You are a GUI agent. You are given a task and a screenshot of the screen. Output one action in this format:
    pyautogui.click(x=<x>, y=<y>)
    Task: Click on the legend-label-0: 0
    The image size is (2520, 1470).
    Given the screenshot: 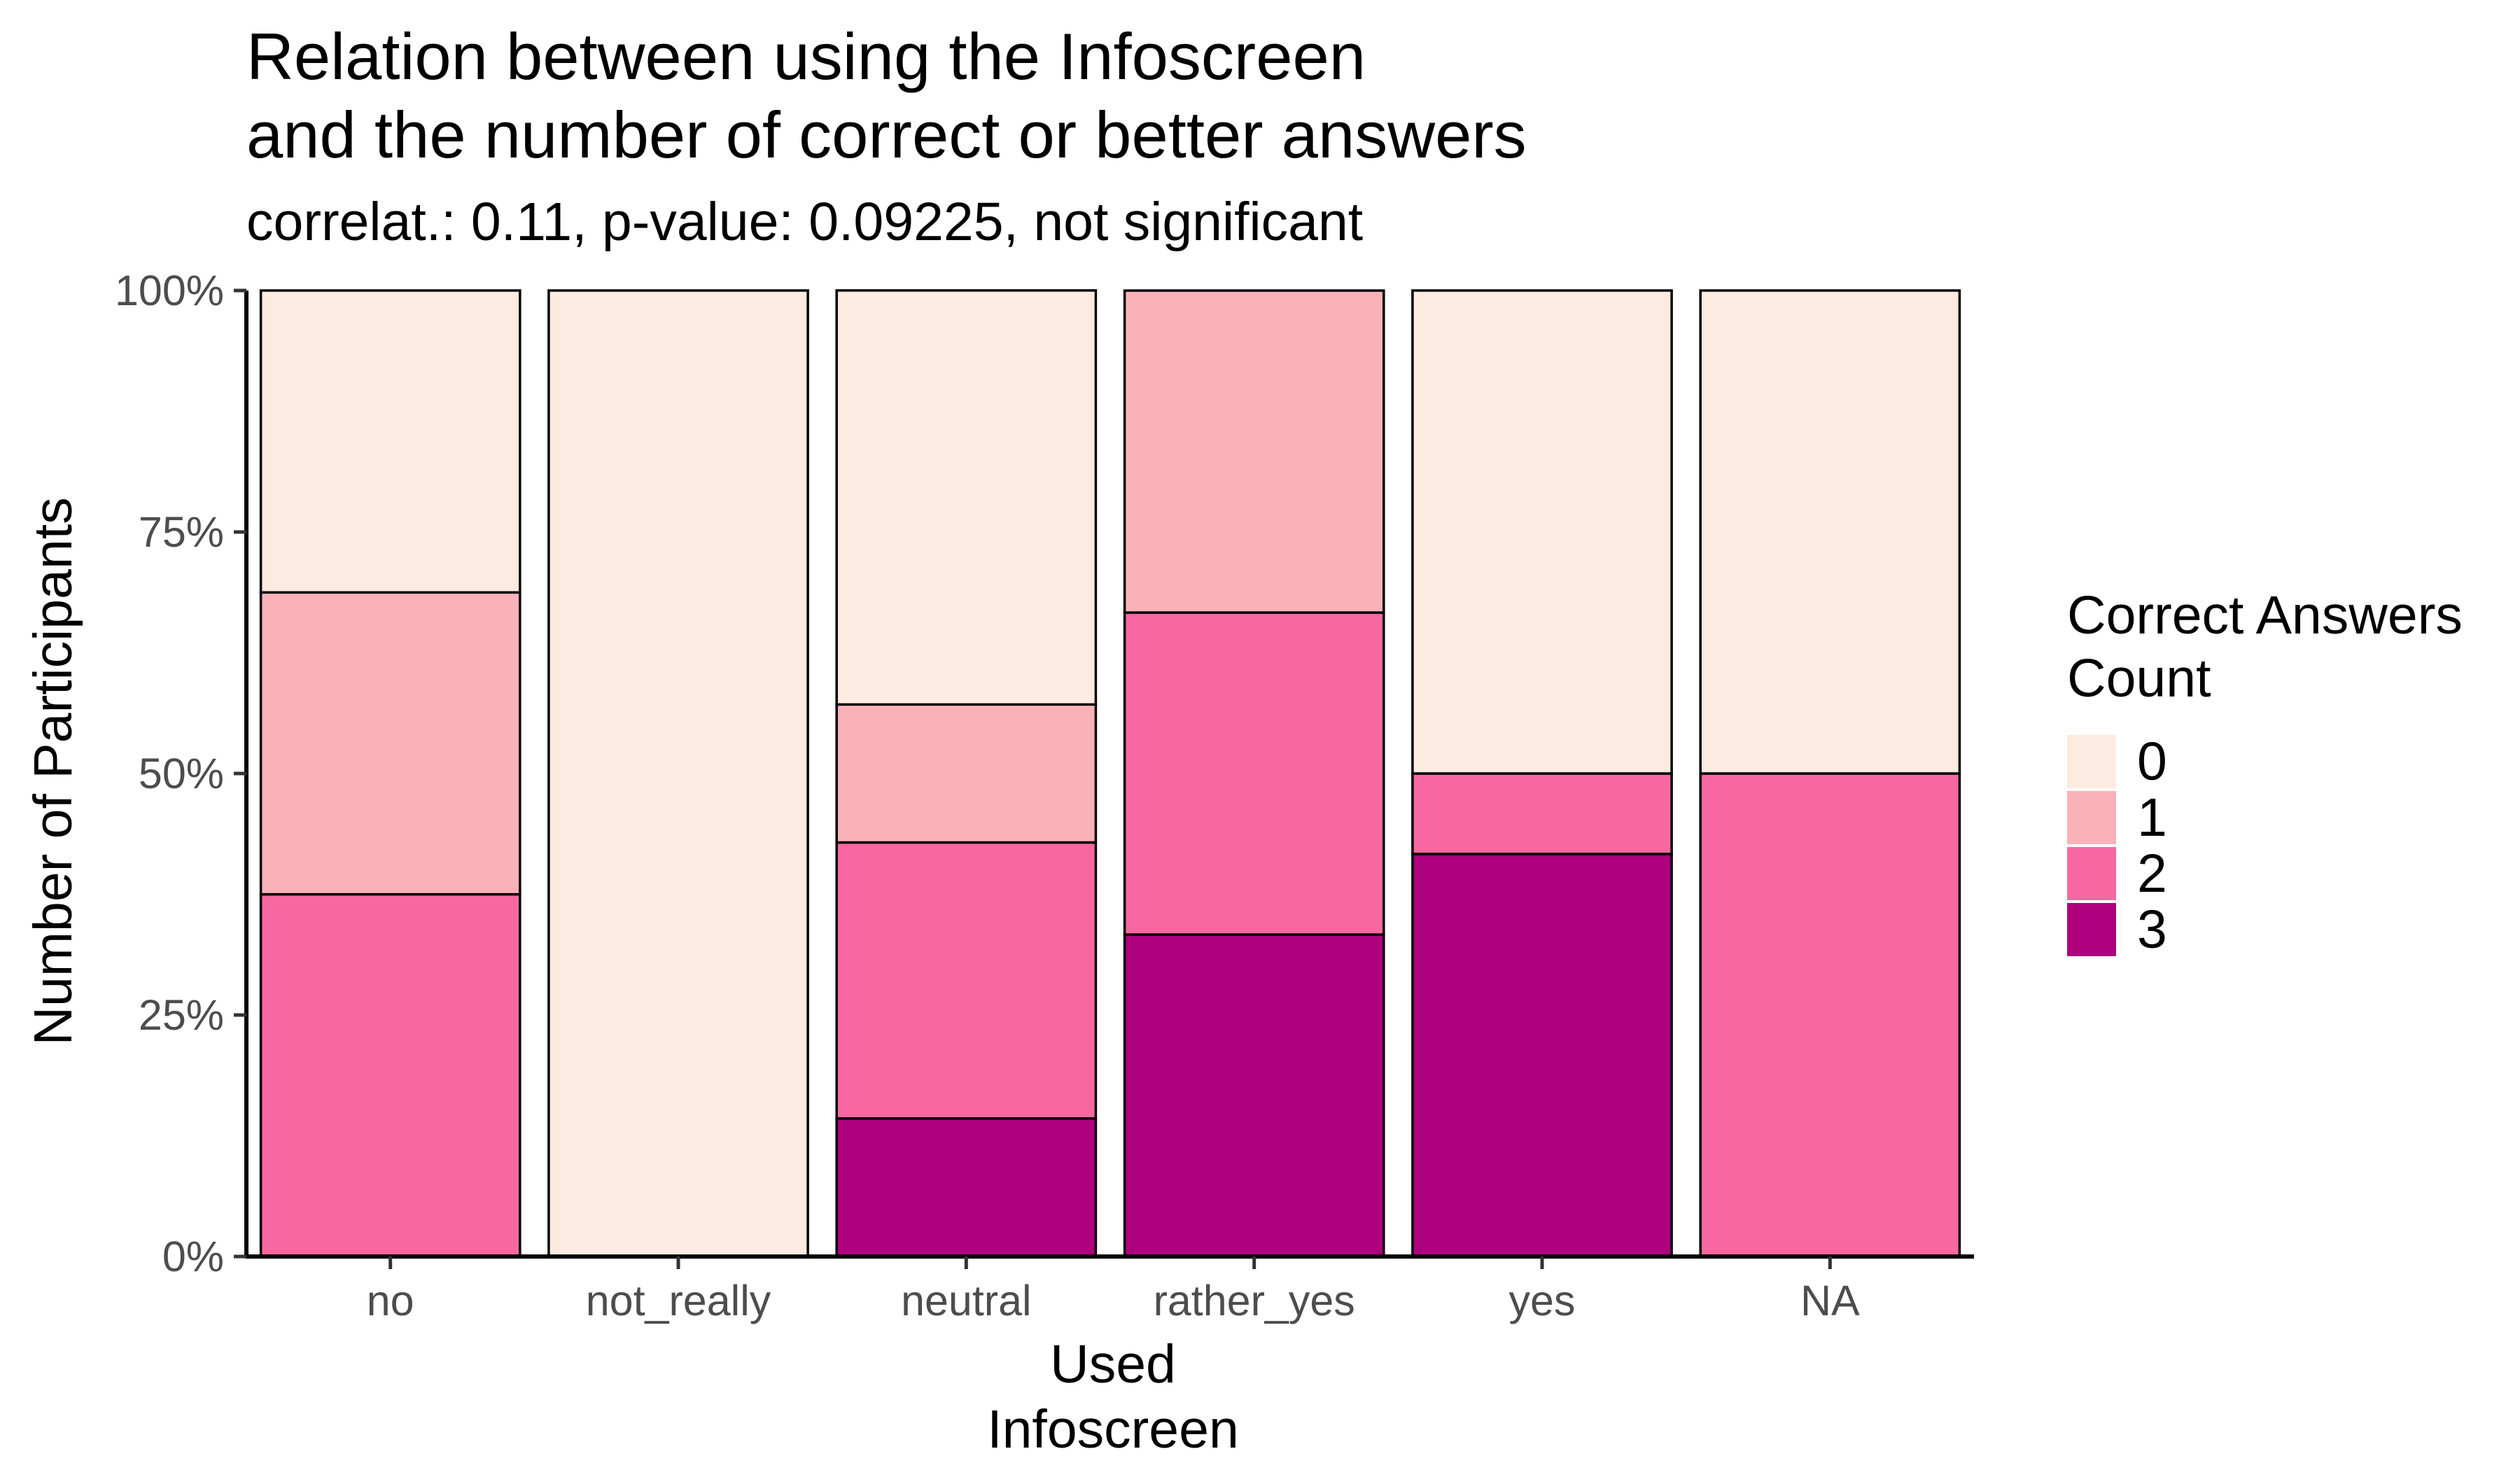 What is the action you would take?
    pyautogui.click(x=2152, y=762)
    